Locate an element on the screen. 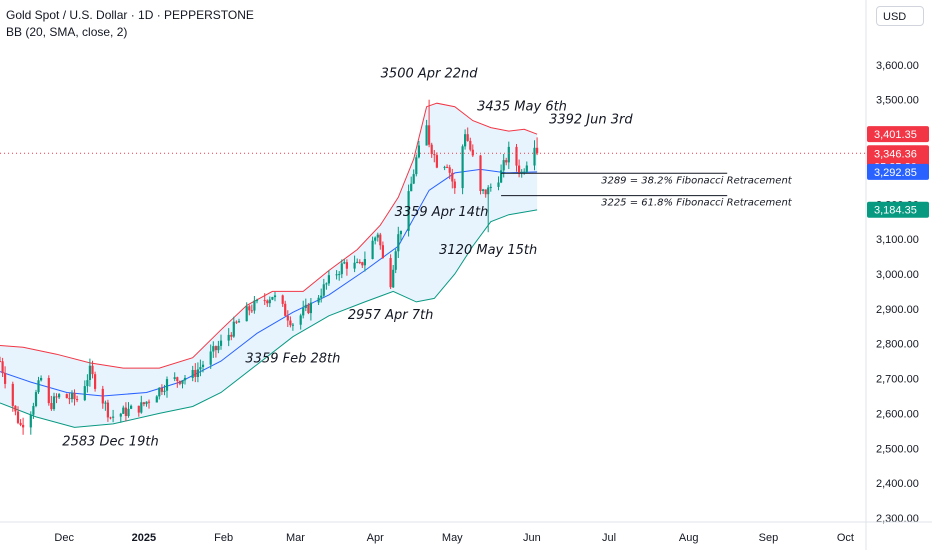 The width and height of the screenshot is (932, 550). time-tick-label: Mar is located at coordinates (295, 538).